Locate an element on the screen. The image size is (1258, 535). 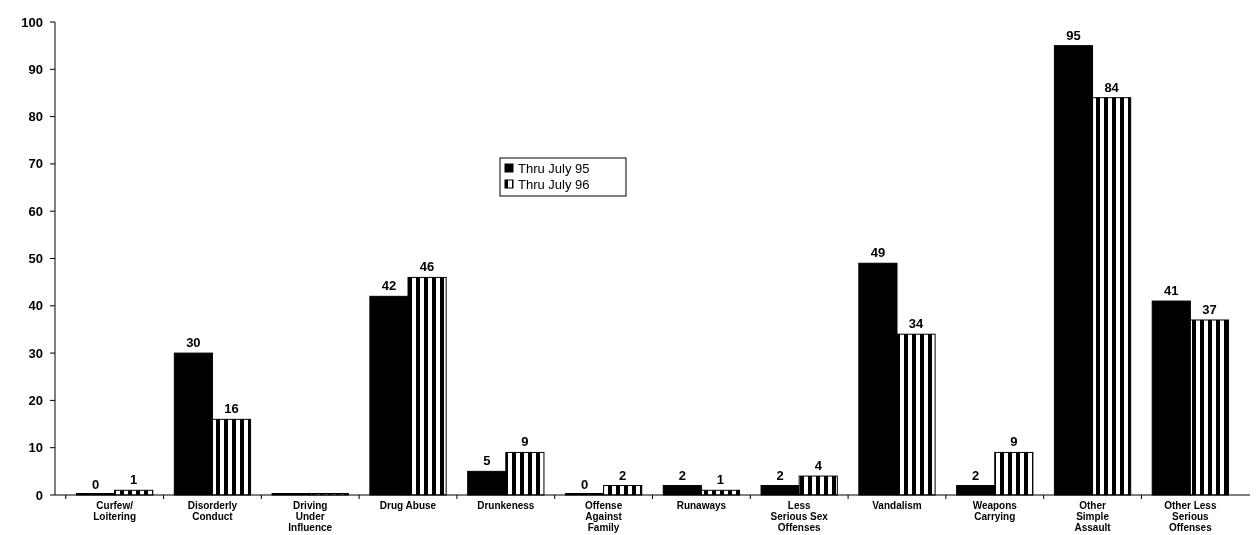
y-tick-label: 100 is located at coordinates (32, 22).